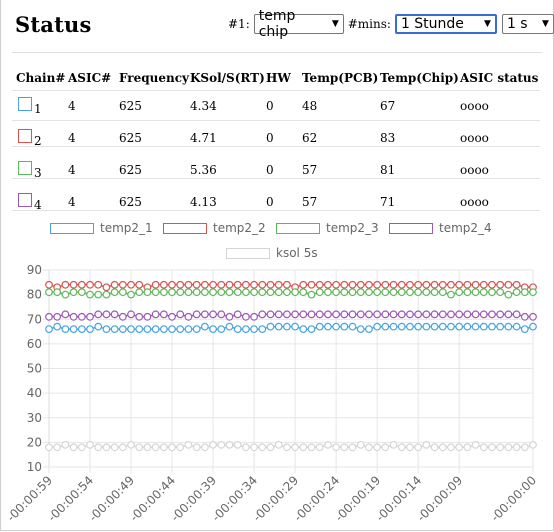  I want to click on table-row: 3 4 625 5.36 0 57 81 oooo, so click(278, 170).